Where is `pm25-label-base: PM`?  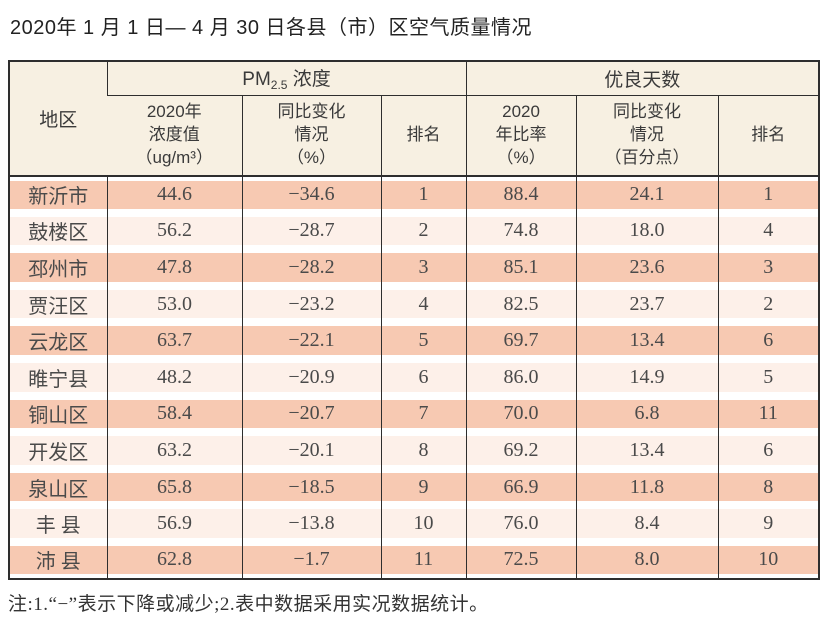 pm25-label-base: PM is located at coordinates (256, 80).